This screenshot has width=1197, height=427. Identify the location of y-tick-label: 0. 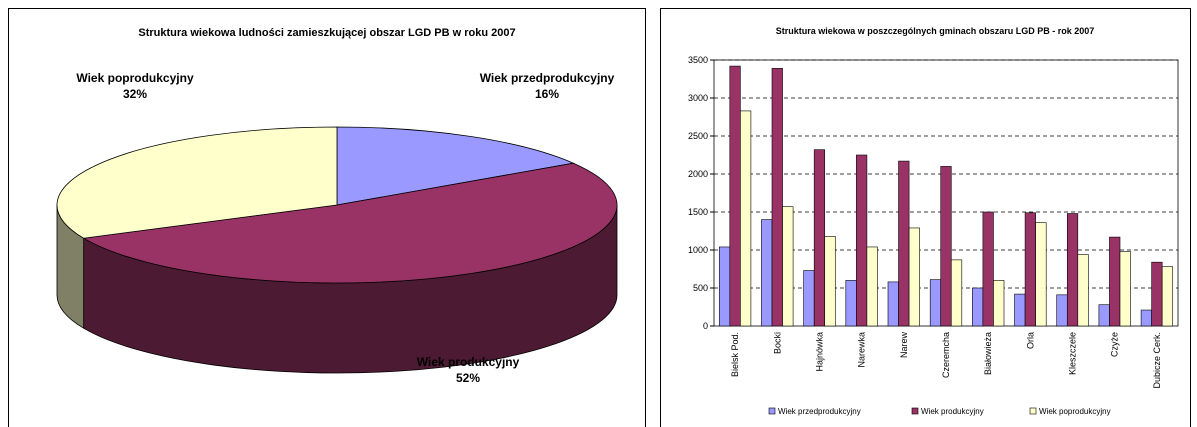
(705, 326).